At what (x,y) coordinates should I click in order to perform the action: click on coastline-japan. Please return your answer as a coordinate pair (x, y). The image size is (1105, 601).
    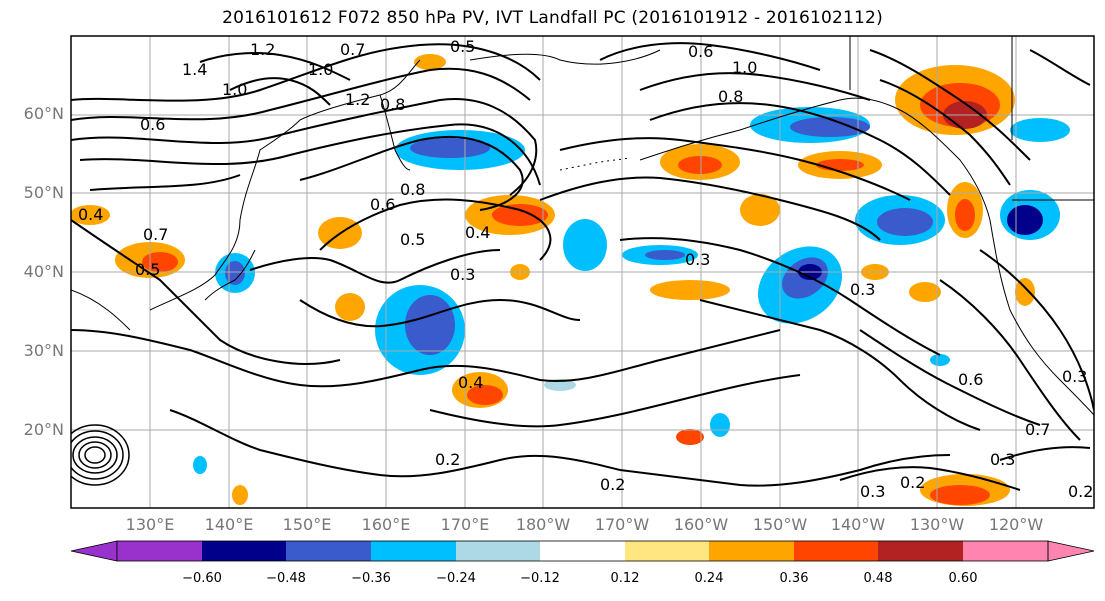
    Looking at the image, I should click on (230, 275).